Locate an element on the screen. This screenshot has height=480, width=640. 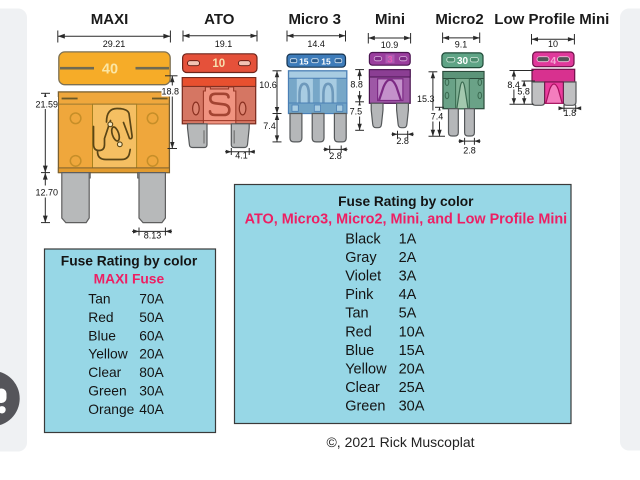
svg-text: 10.9 is located at coordinates (390, 45).